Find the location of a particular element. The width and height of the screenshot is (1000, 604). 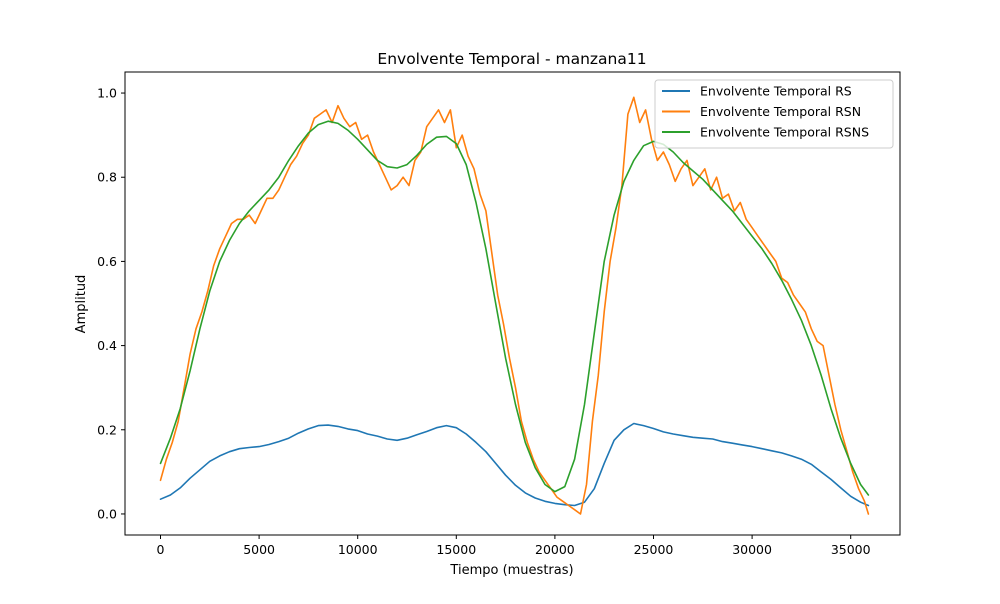

x-tick-label: 35000 is located at coordinates (851, 549).